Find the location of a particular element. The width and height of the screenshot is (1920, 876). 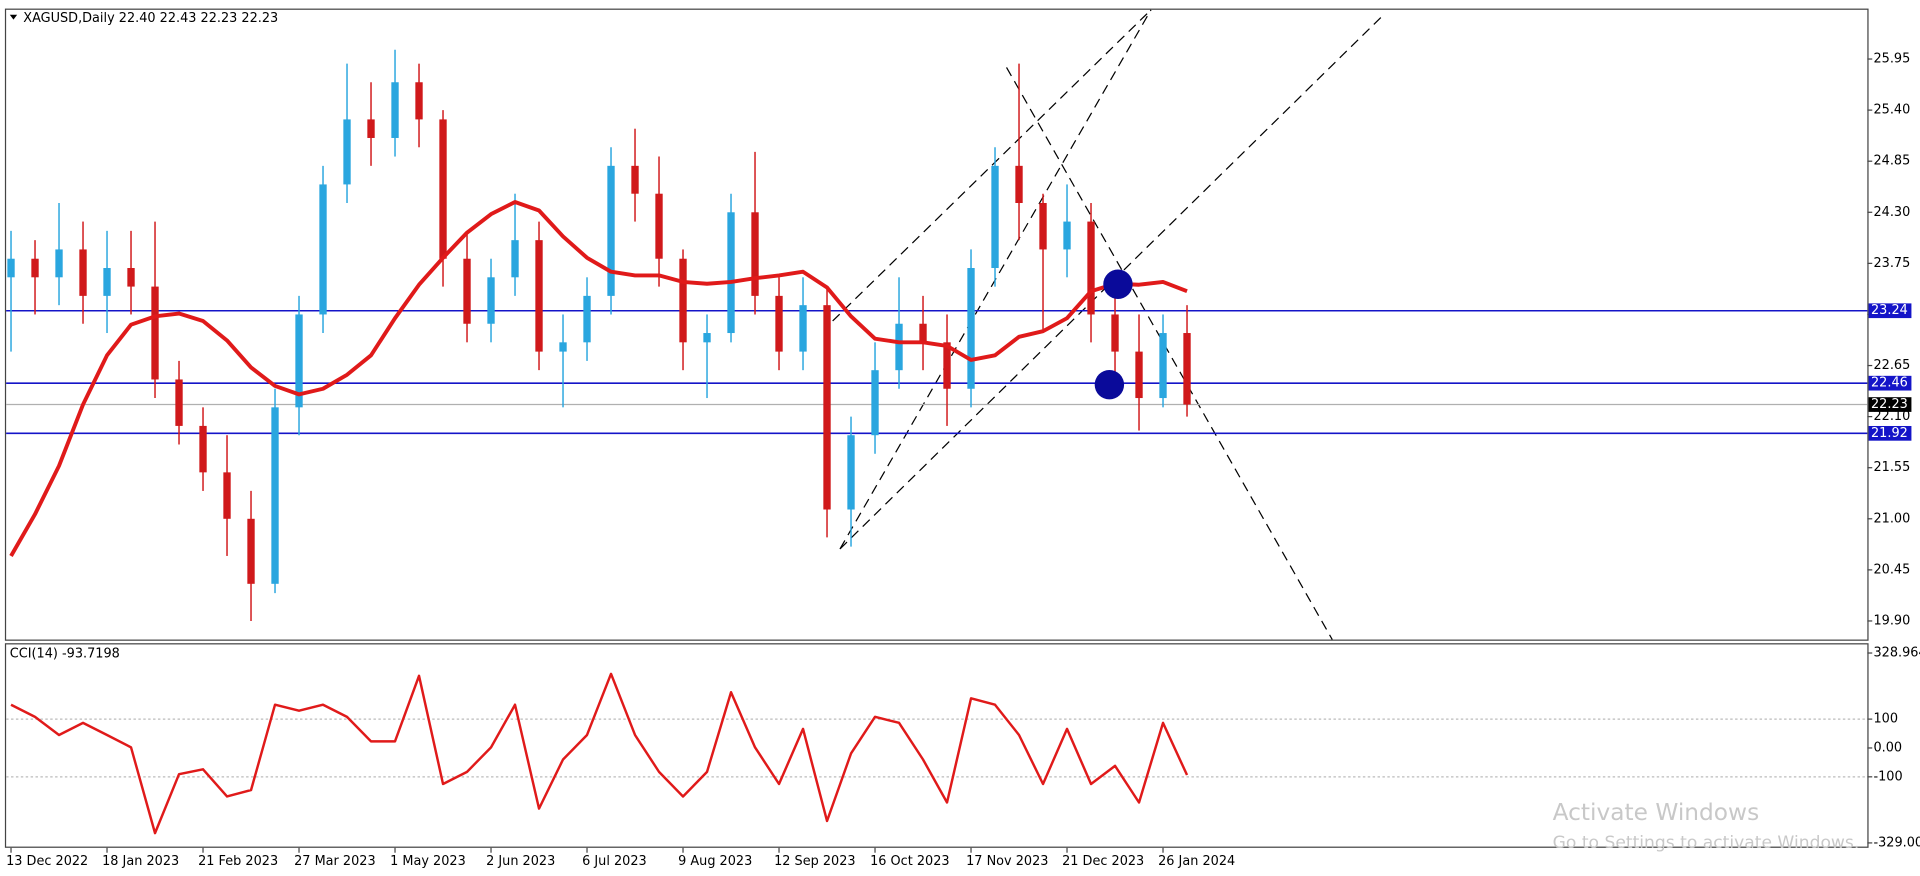

y-tick-label: 20.45 is located at coordinates (1891, 569).